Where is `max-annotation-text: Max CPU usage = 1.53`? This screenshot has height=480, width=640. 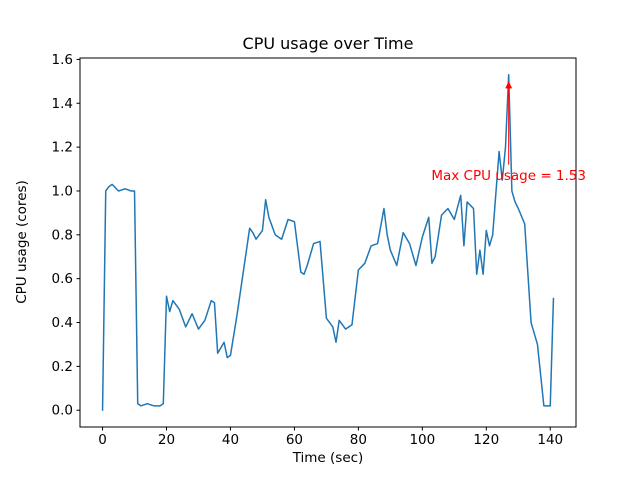
max-annotation-text: Max CPU usage = 1.53 is located at coordinates (508, 176).